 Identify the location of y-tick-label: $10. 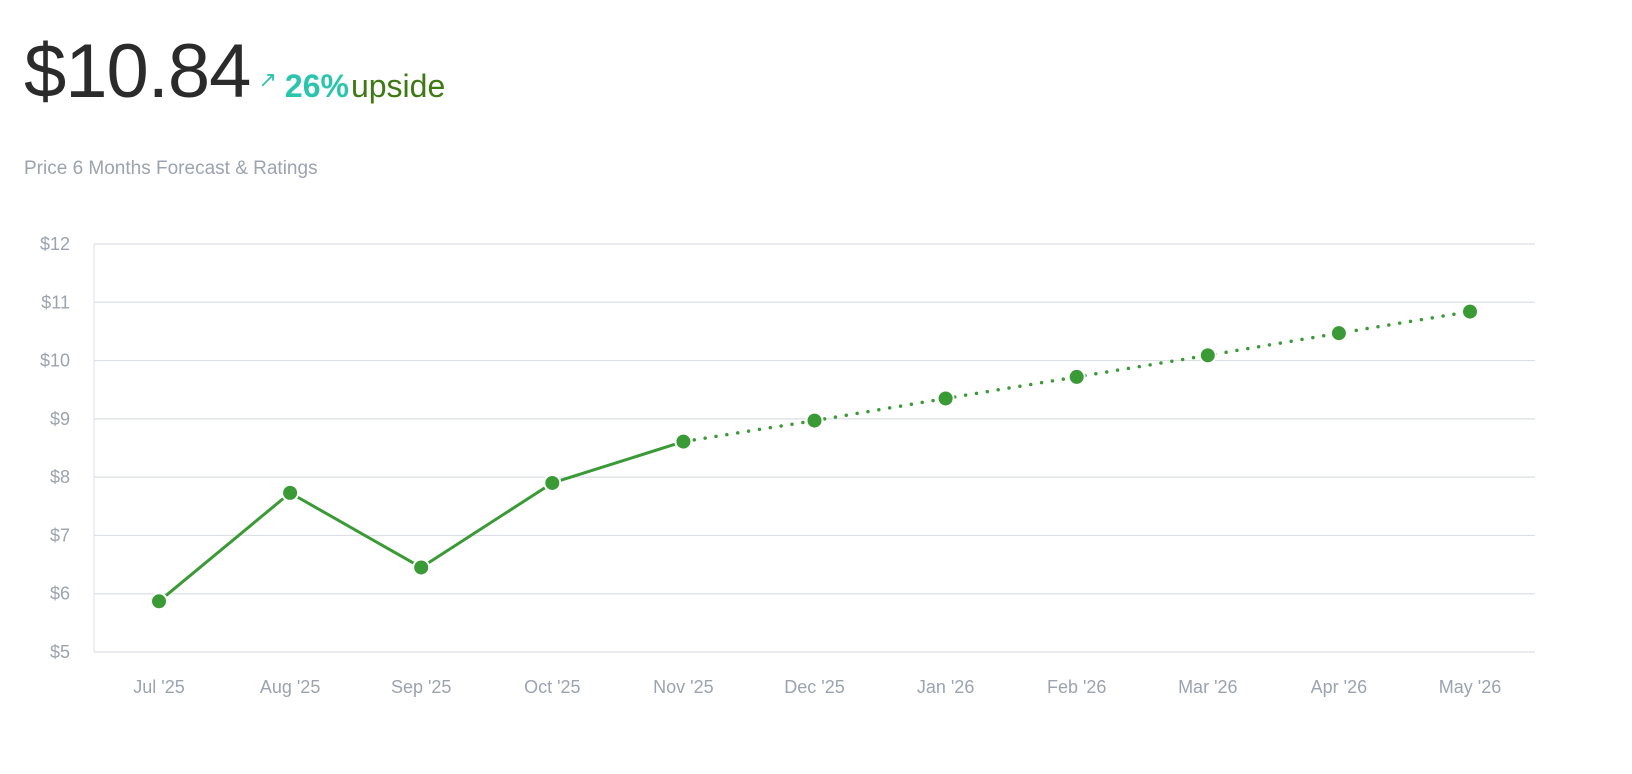
(55, 361).